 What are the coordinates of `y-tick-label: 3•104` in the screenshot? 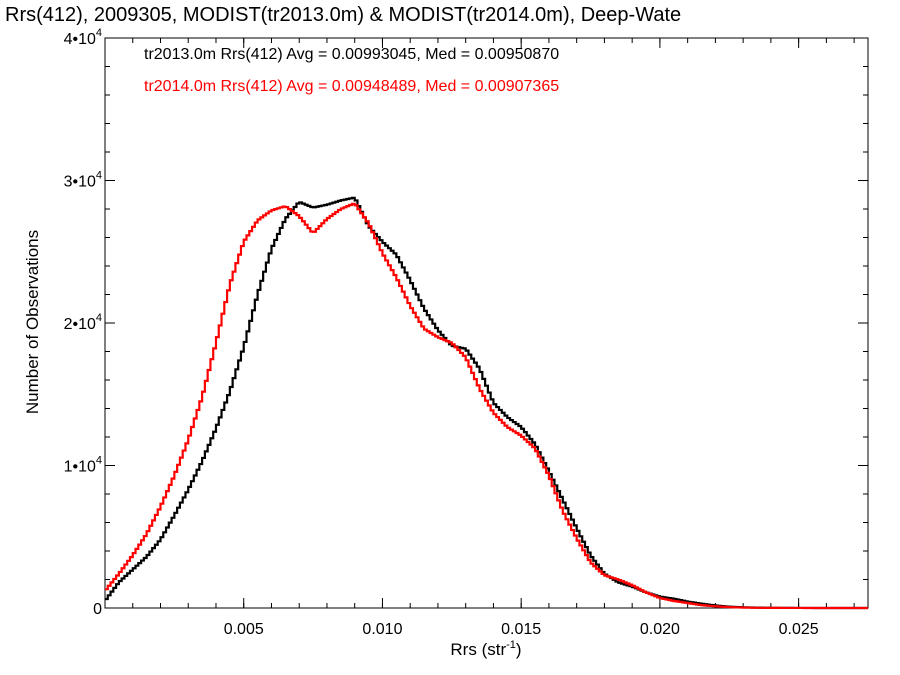 It's located at (83, 180).